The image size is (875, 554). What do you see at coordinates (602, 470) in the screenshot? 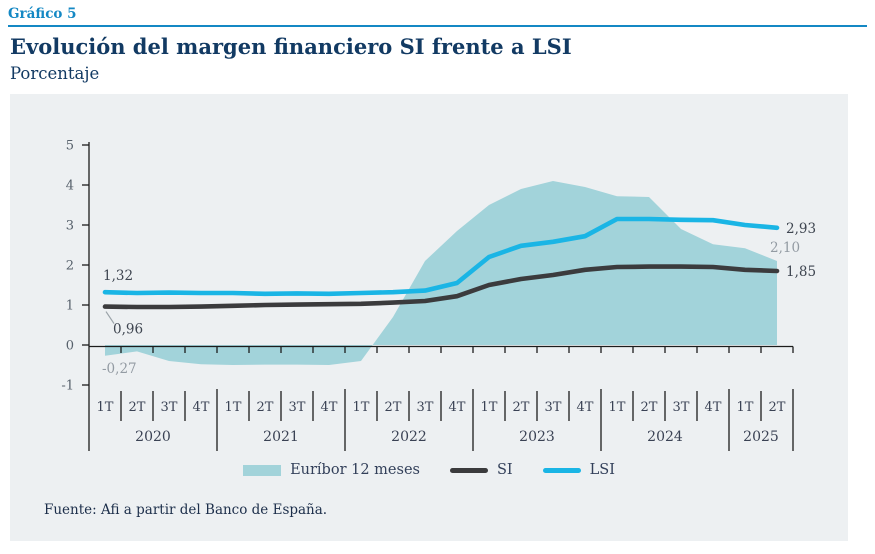
I see `legend-label-lsi: LSI` at bounding box center [602, 470].